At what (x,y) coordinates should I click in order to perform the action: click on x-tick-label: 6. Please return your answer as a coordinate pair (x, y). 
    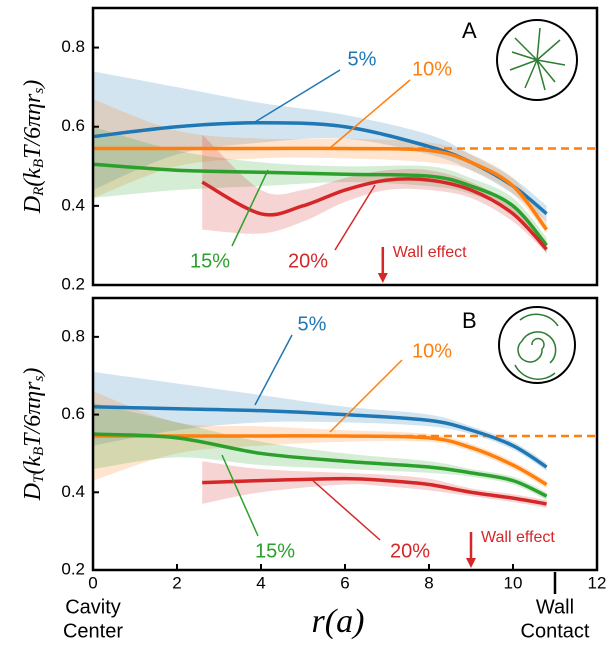
    Looking at the image, I should click on (344, 582).